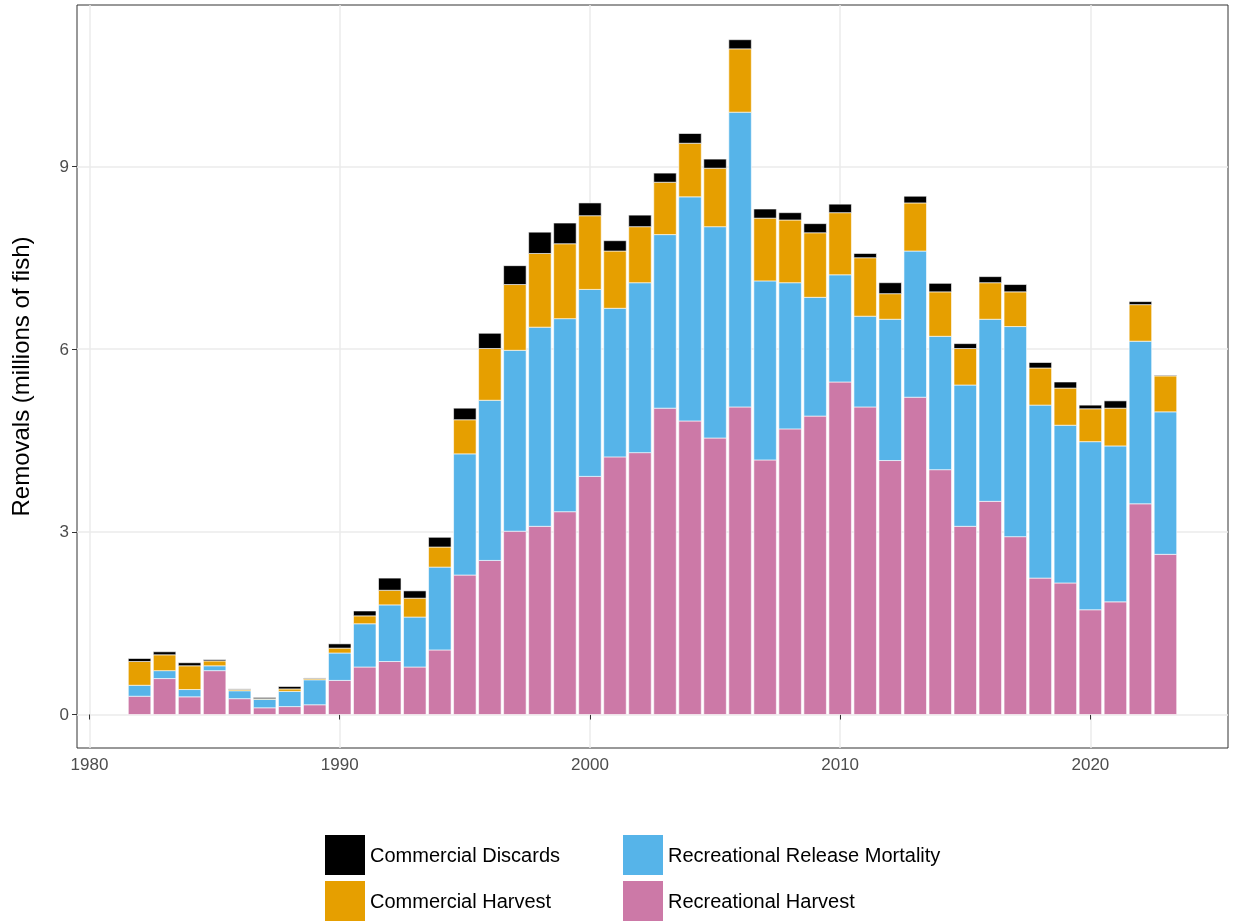 The width and height of the screenshot is (1236, 924). I want to click on y-axis-title: Removals (millions of fish), so click(20, 376).